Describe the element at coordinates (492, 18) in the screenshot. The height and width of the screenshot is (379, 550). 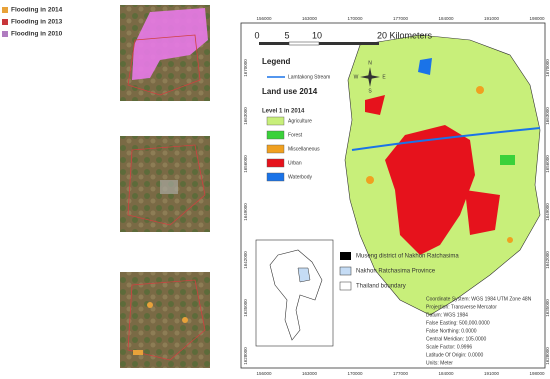
I see `top-tick-label: 191000` at that location.